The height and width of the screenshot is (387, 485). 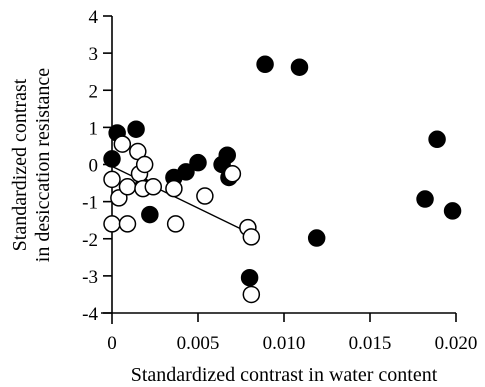 What do you see at coordinates (284, 343) in the screenshot?
I see `x-tick-label: 0.010` at bounding box center [284, 343].